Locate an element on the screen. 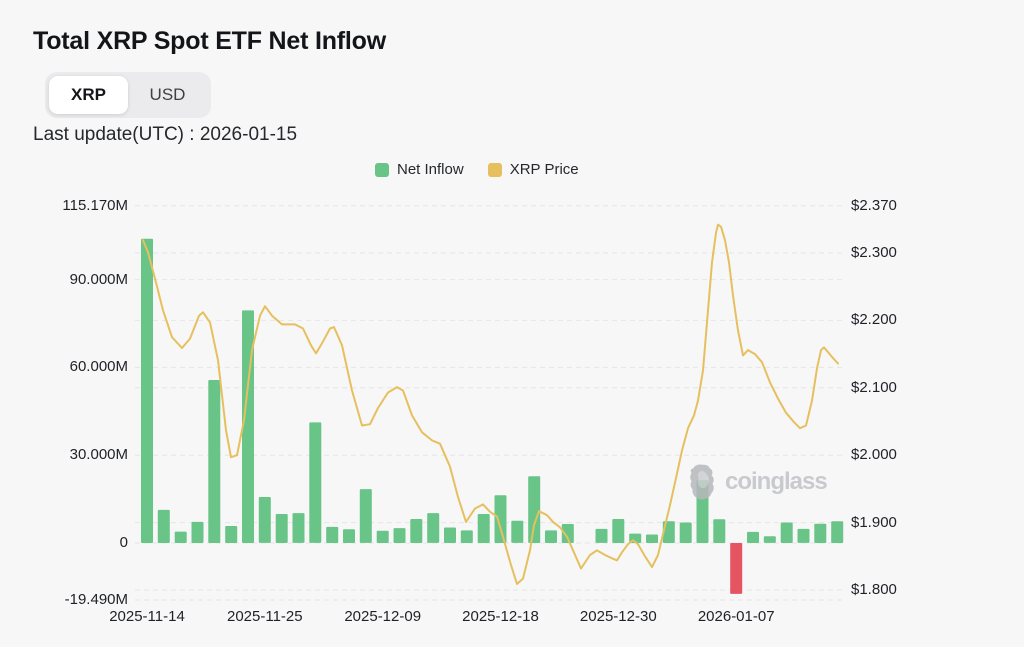 Image resolution: width=1024 pixels, height=647 pixels. net-outflow-bar is located at coordinates (736, 568).